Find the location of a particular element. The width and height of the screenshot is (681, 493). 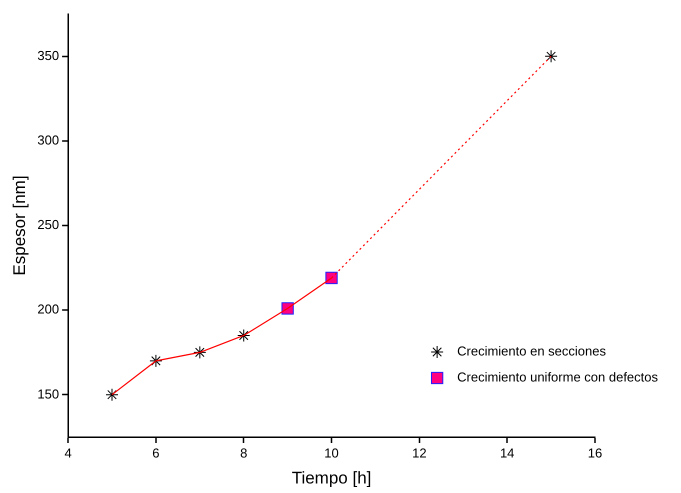

y-tick-label: 250 is located at coordinates (48, 224).